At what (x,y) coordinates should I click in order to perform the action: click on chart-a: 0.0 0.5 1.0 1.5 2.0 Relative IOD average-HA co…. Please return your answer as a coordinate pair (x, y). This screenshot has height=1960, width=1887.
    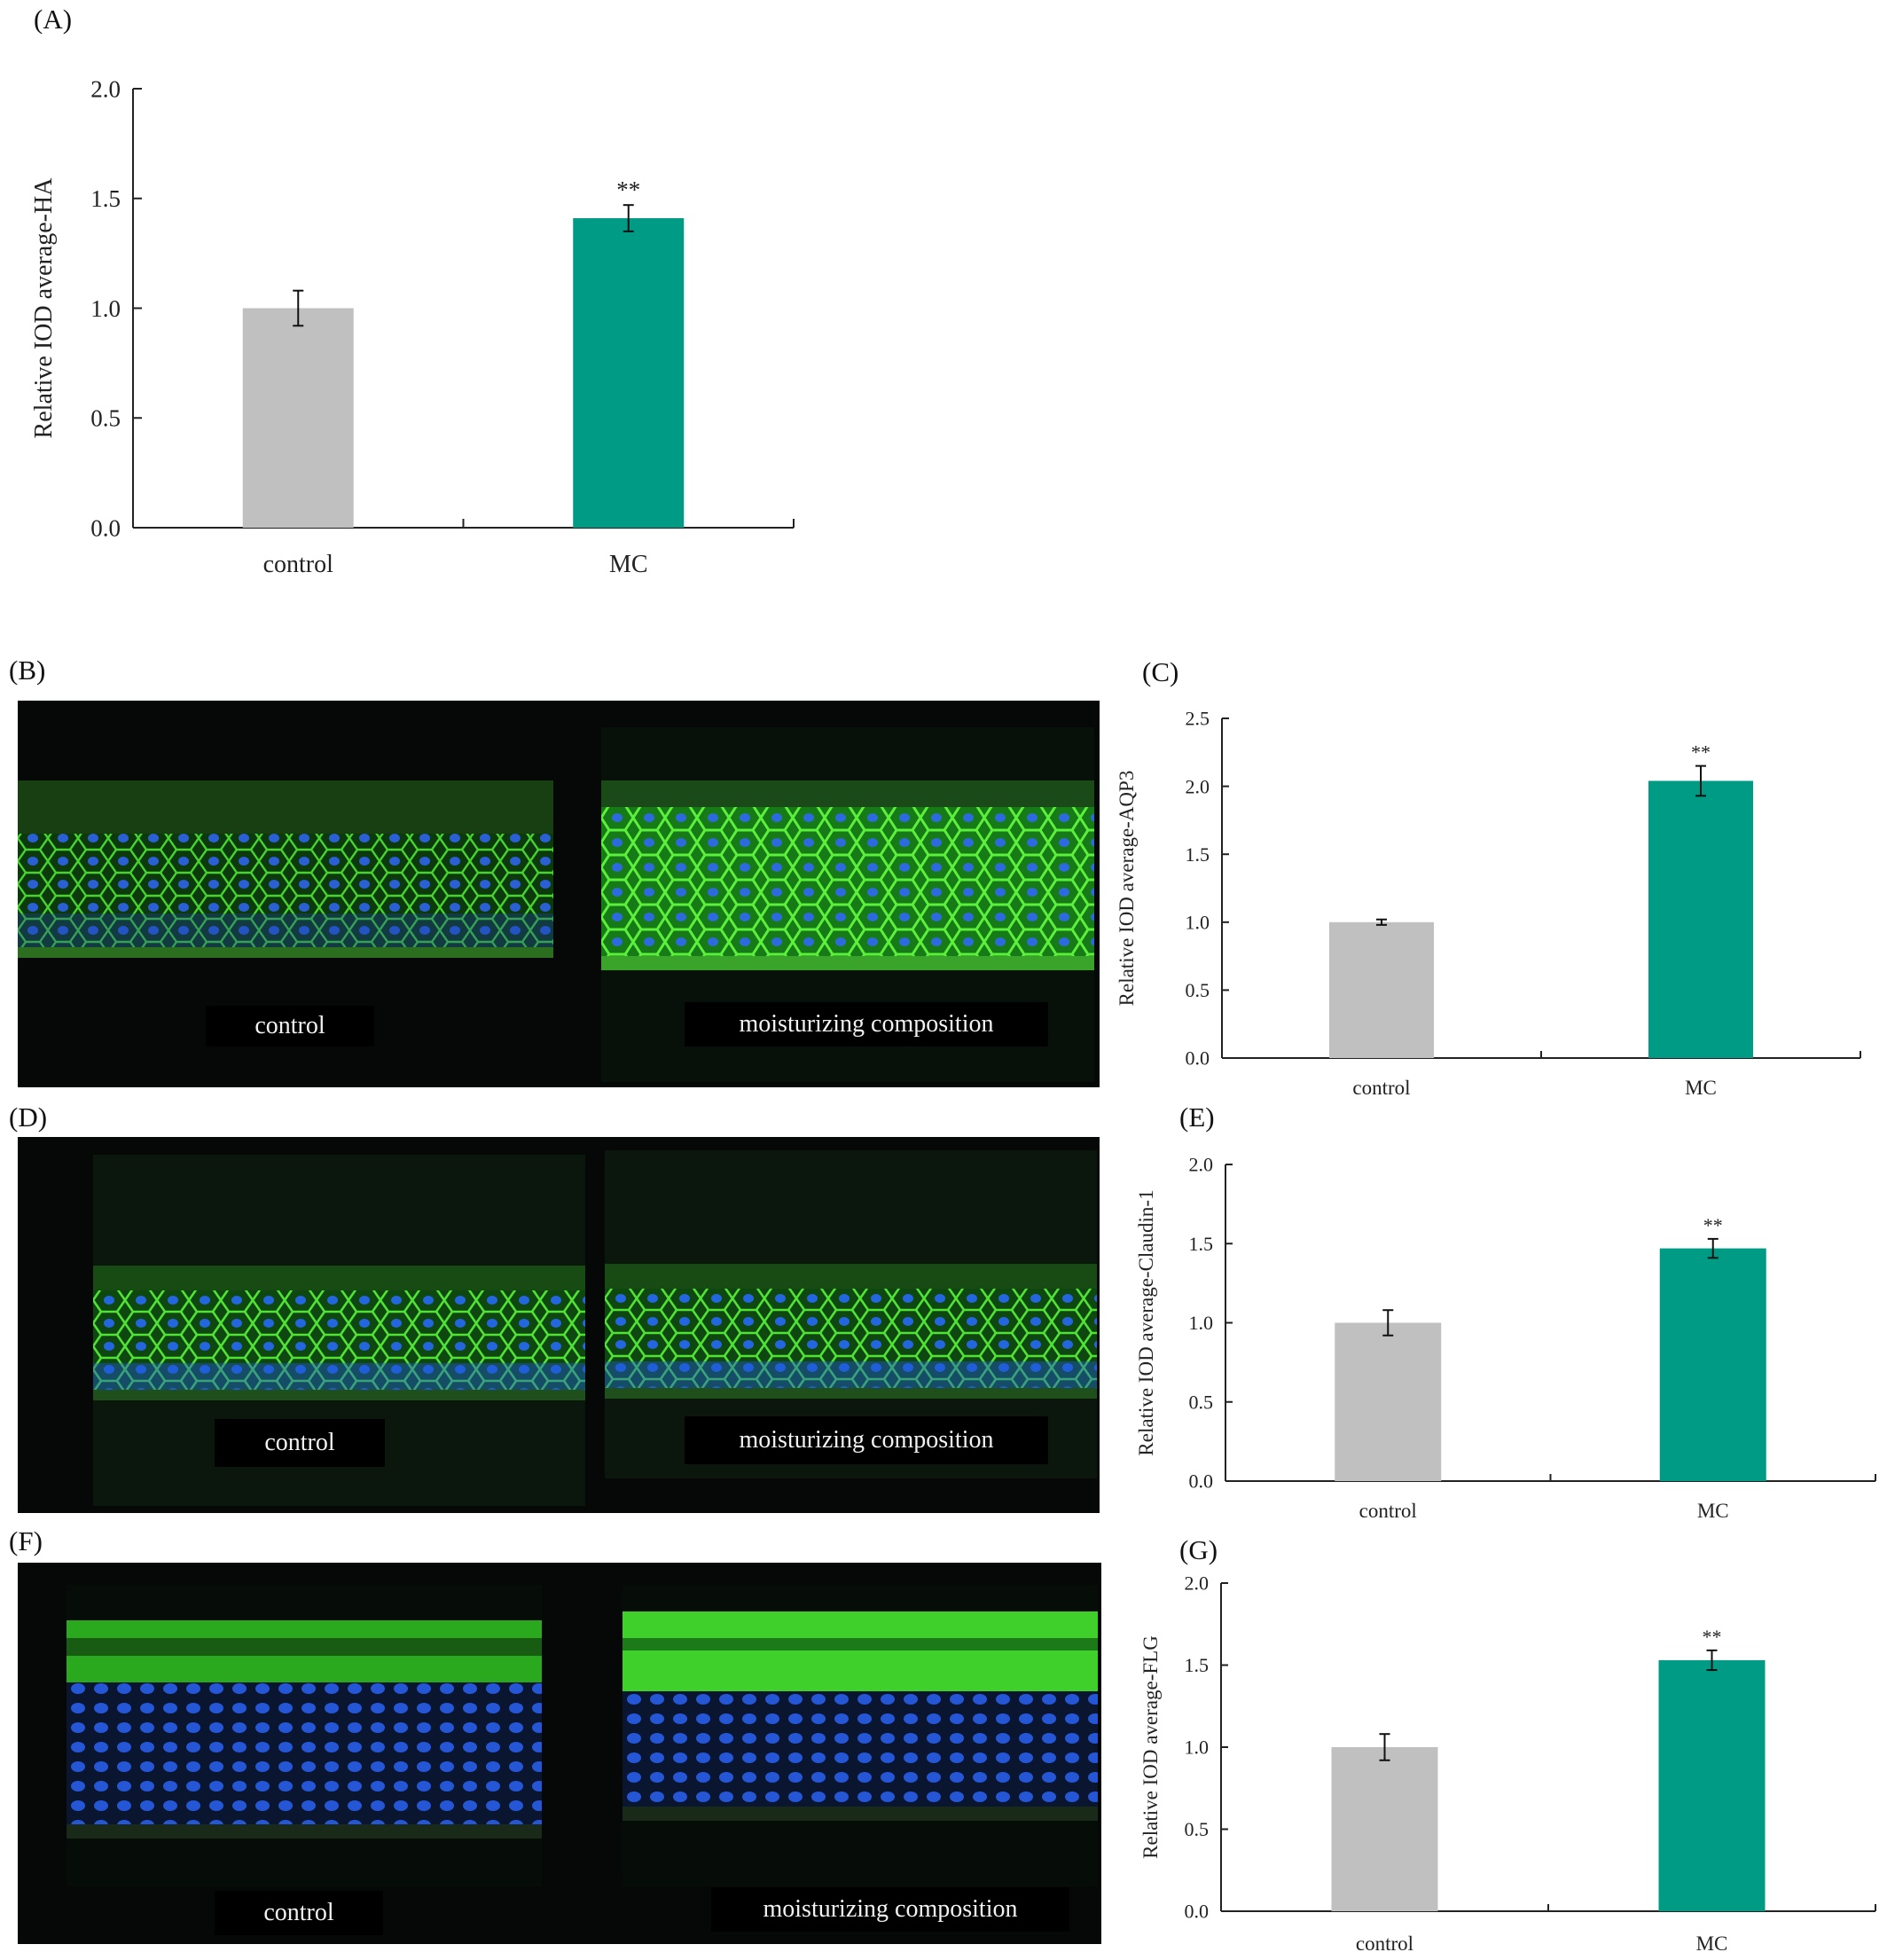
    Looking at the image, I should click on (412, 327).